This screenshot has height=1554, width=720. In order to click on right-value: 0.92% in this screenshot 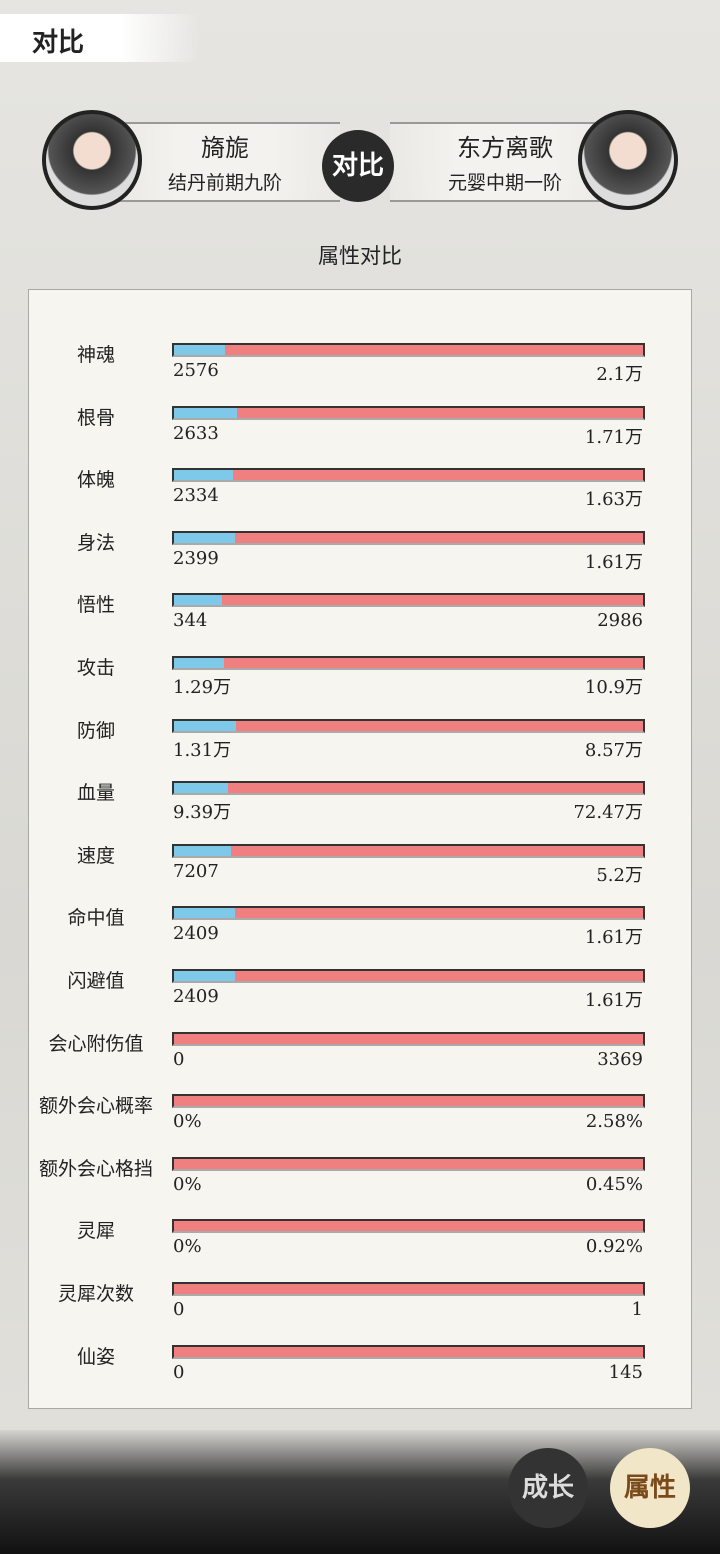, I will do `click(614, 1247)`.